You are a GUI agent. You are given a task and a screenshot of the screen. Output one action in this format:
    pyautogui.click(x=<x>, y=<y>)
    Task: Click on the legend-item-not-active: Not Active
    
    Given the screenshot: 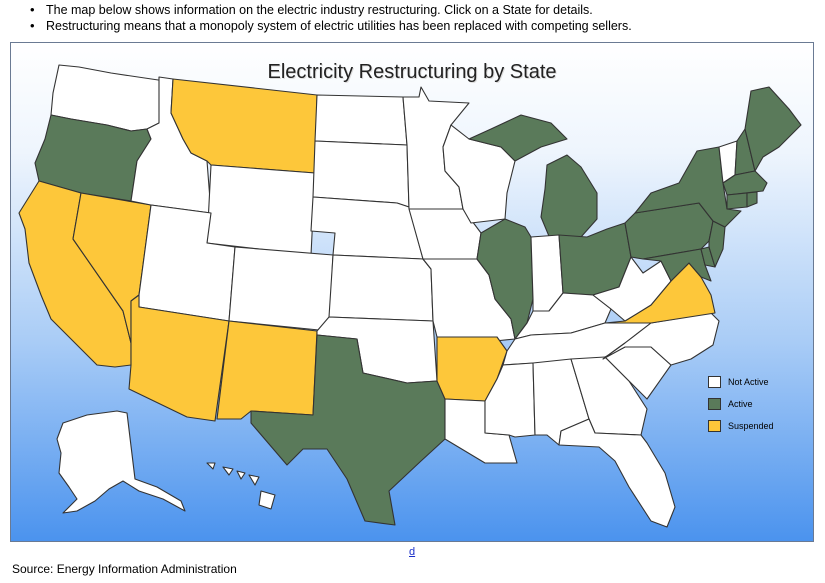 What is the action you would take?
    pyautogui.click(x=741, y=382)
    